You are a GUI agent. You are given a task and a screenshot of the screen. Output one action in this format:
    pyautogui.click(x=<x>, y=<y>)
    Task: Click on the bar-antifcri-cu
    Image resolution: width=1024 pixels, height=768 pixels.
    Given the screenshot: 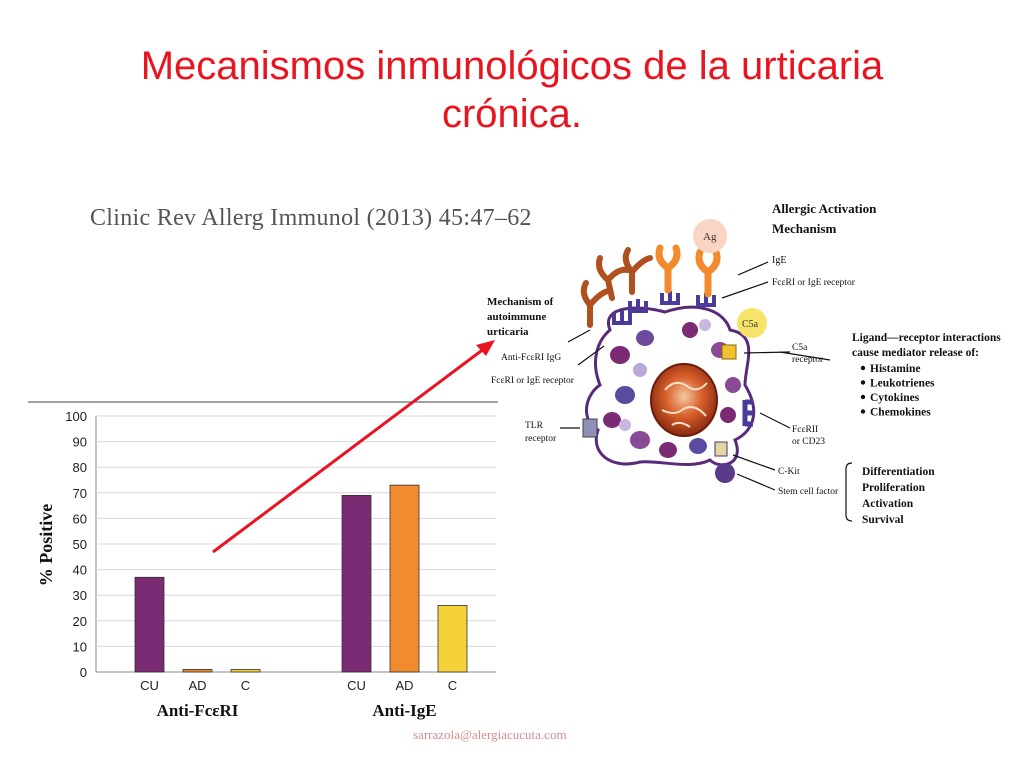 What is the action you would take?
    pyautogui.click(x=149, y=624)
    